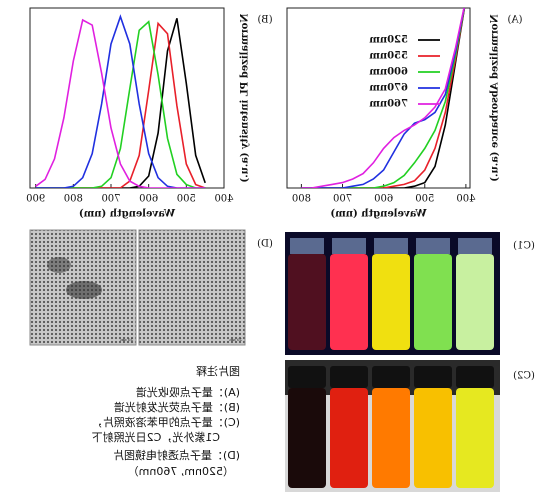  What do you see at coordinates (524, 246) in the screenshot?
I see `panel-label: (C1)` at bounding box center [524, 246].